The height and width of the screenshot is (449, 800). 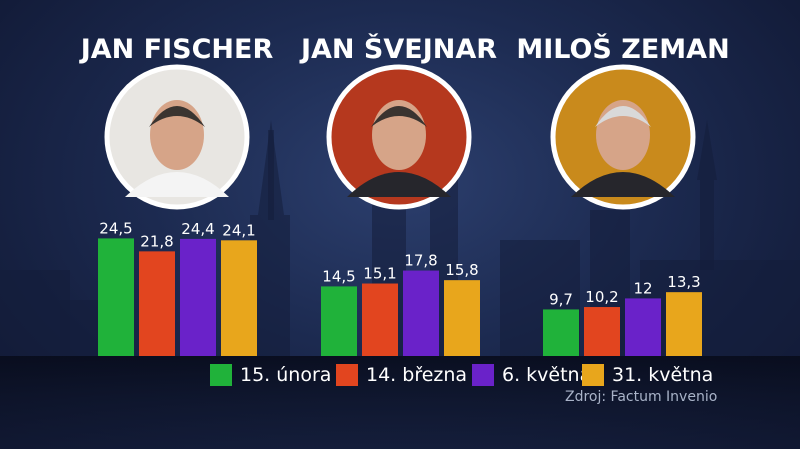 I want to click on legend-item-1: 14. března, so click(x=401, y=375).